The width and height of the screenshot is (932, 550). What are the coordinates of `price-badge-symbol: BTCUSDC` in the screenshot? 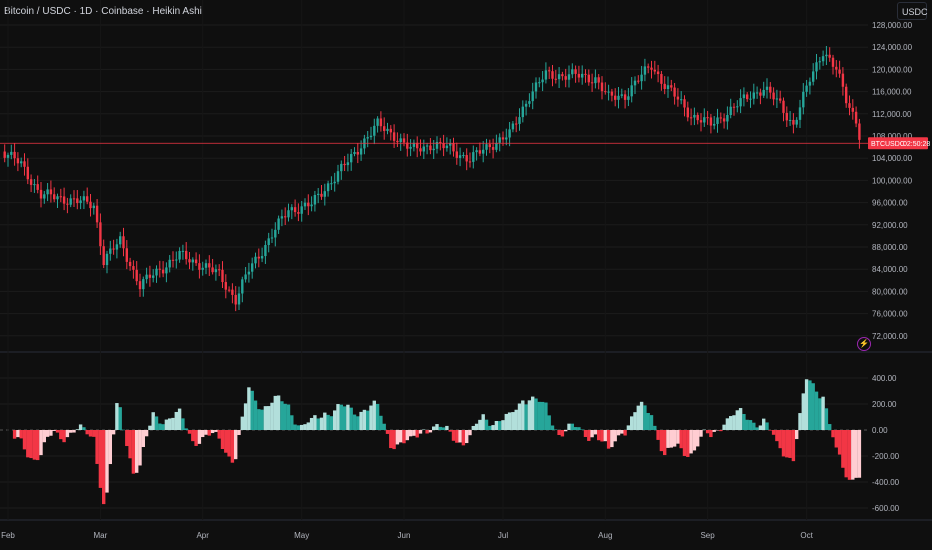 It's located at (888, 144).